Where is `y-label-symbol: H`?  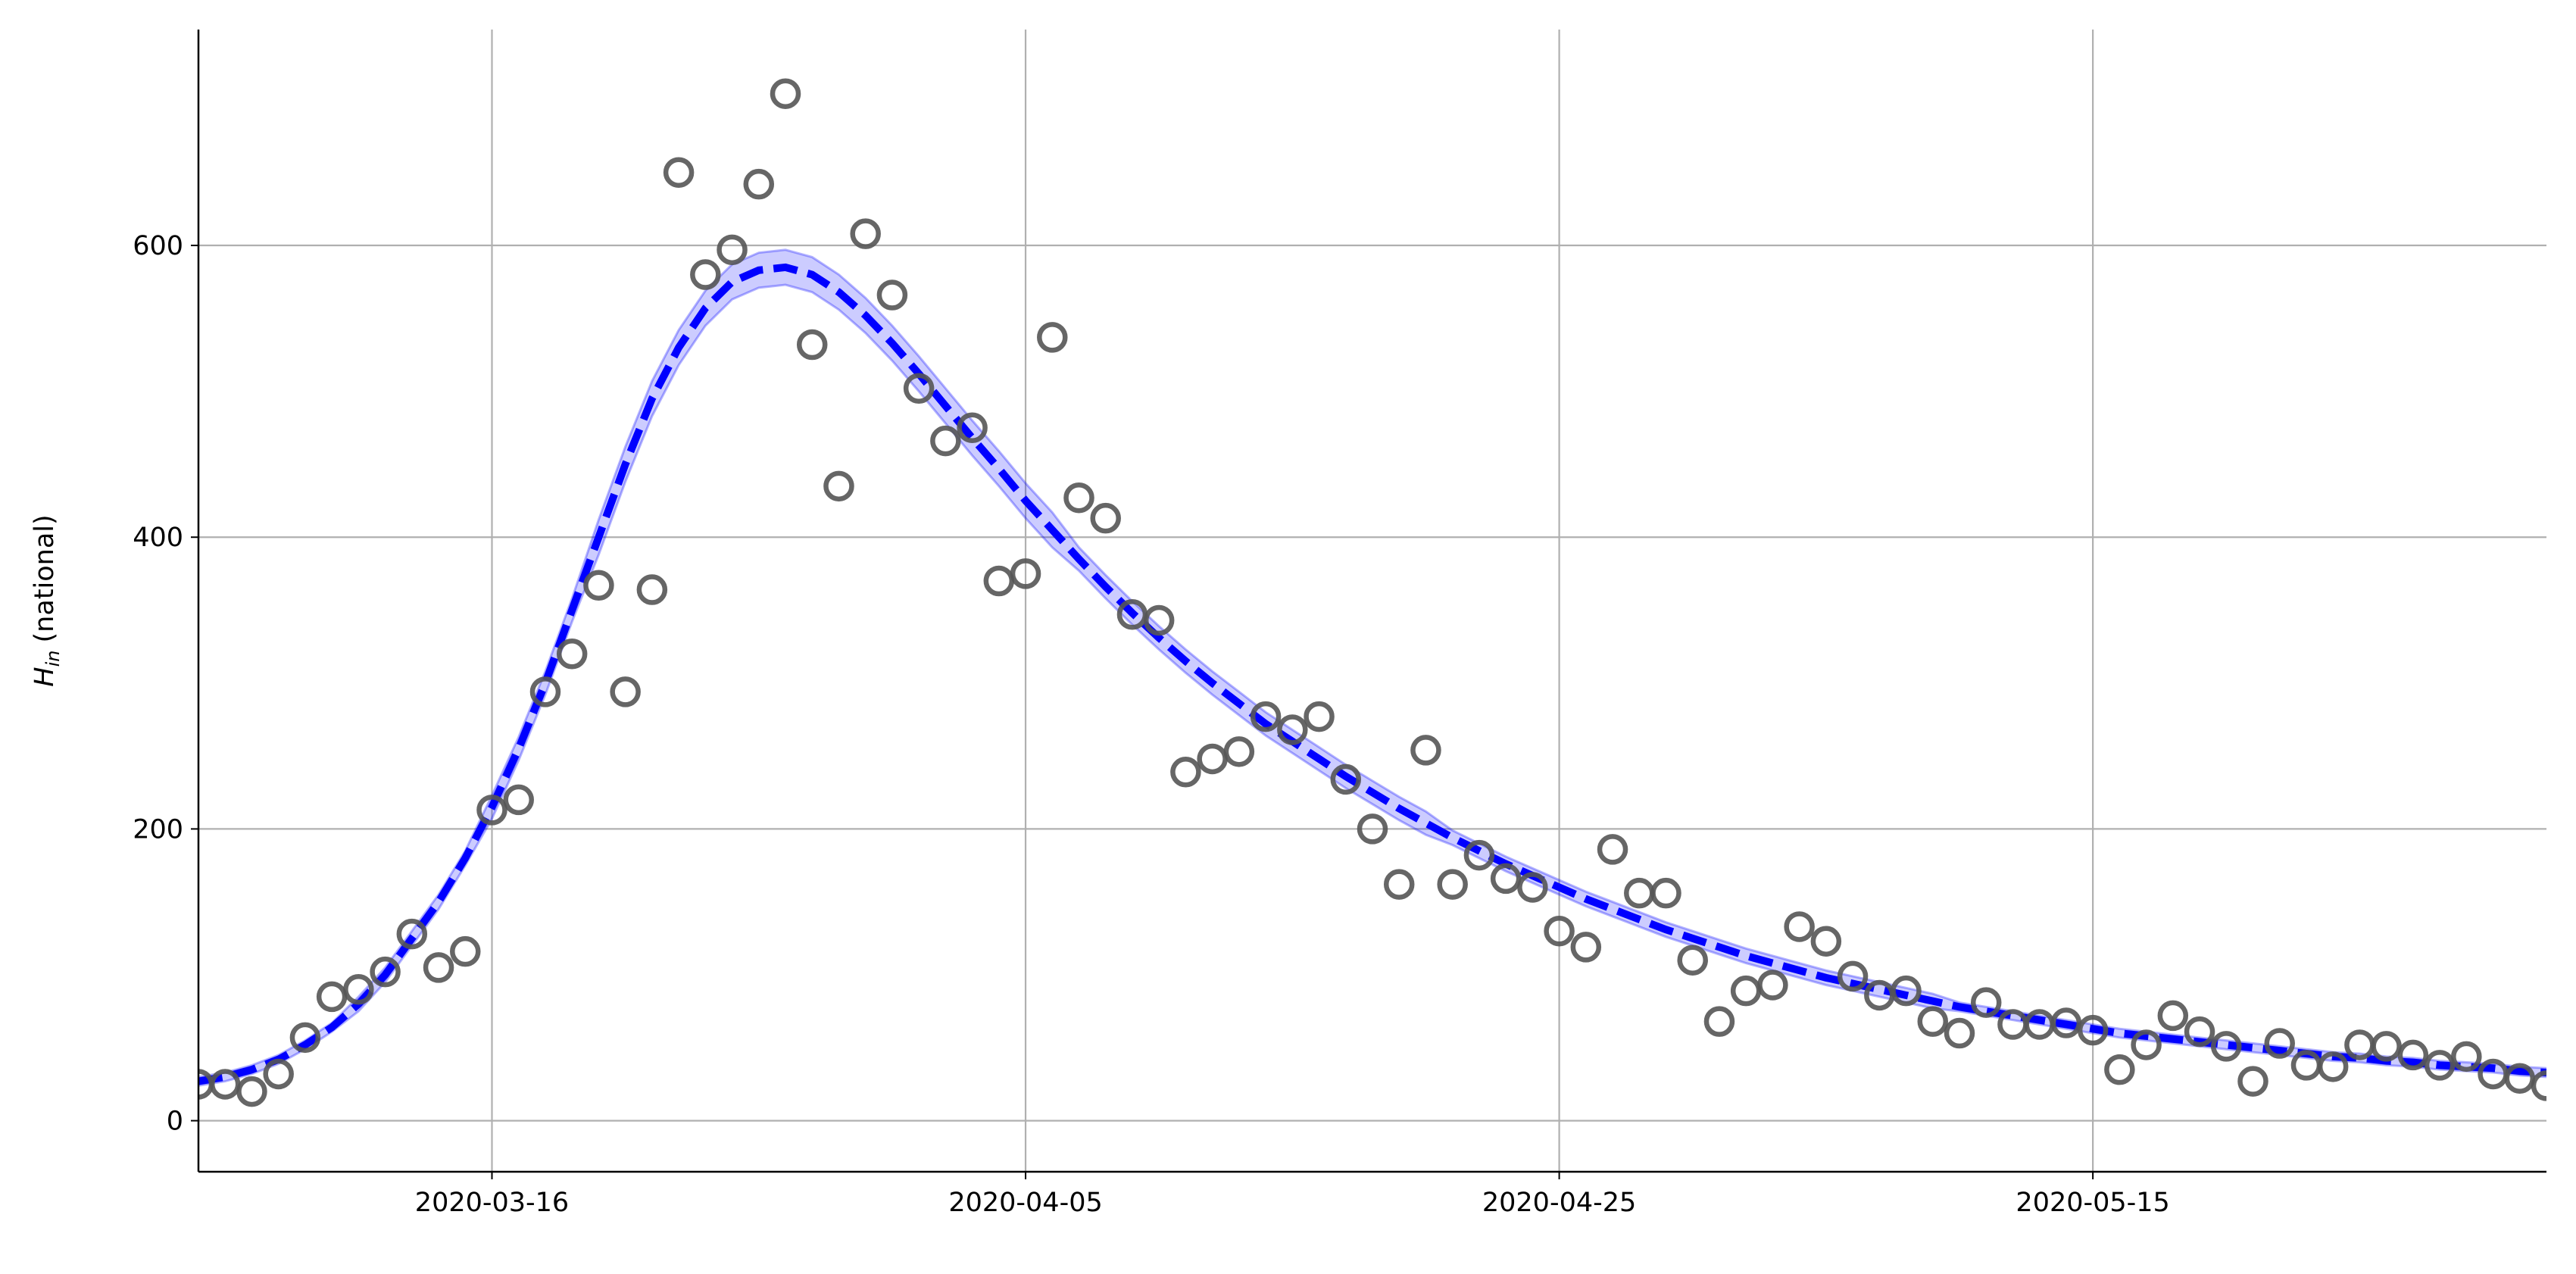 y-label-symbol: H is located at coordinates (45, 676).